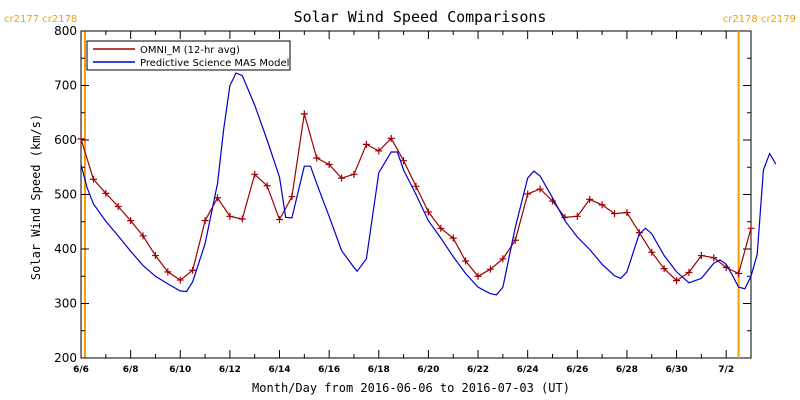  Describe the element at coordinates (180, 370) in the screenshot. I see `x-tick-label-6/10: 6/10` at that location.